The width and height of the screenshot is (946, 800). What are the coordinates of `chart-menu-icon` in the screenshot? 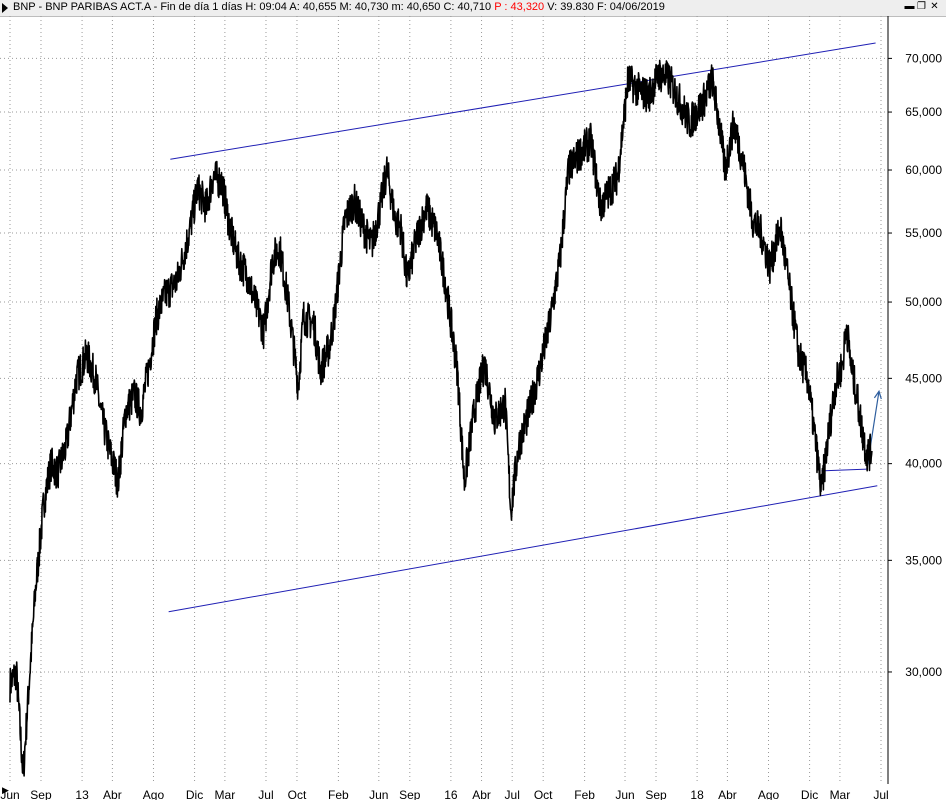 It's located at (5, 8).